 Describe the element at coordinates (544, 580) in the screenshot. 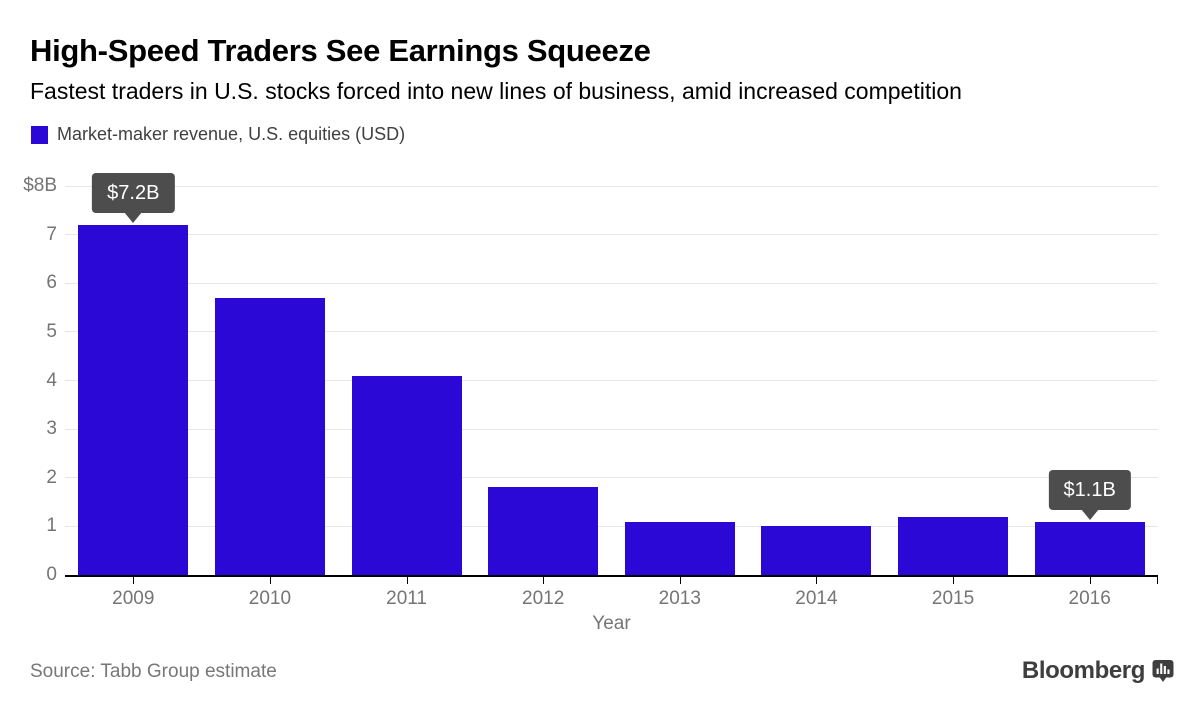

I see `x-axis-tick-2012` at that location.